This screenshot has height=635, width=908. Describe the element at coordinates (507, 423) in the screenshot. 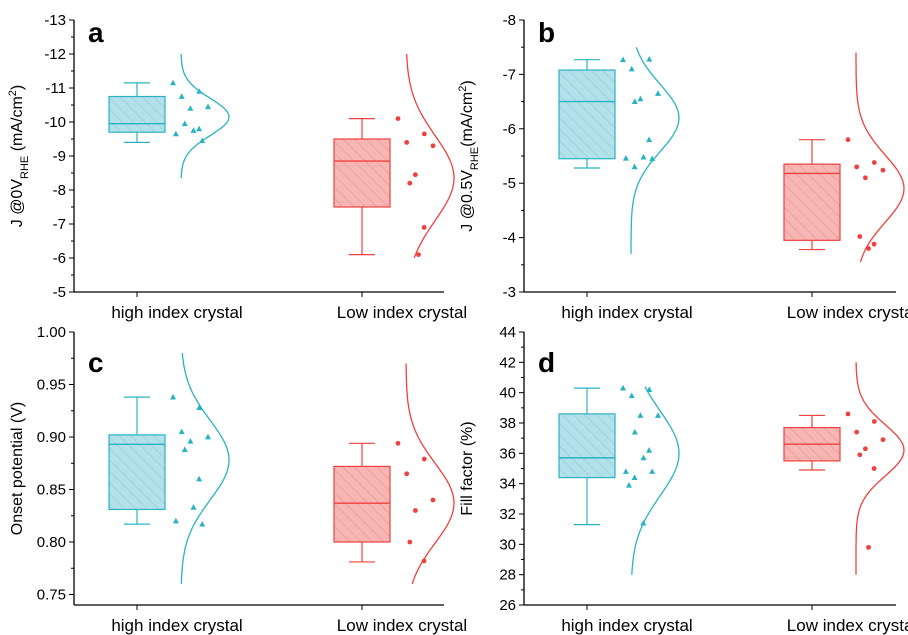

I see `y-tick-label: 38` at that location.